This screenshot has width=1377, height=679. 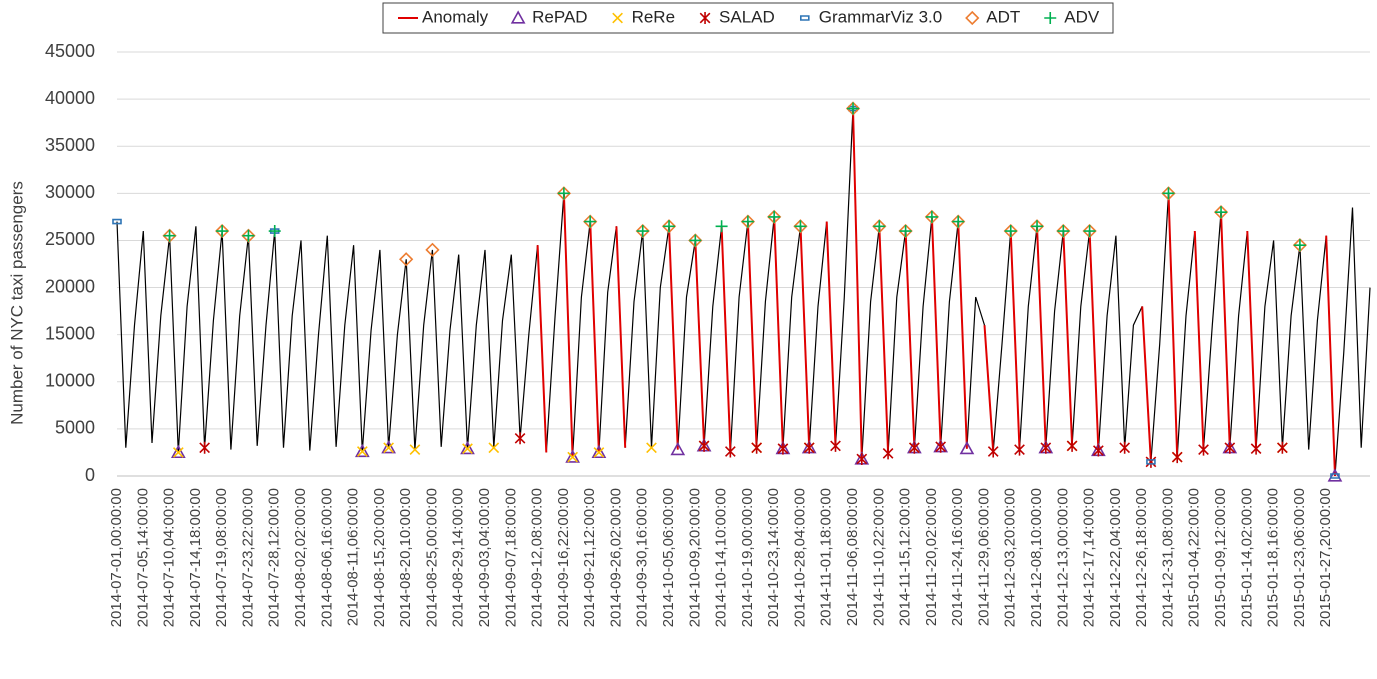 I want to click on x-tick-label: 2014-09-26,02:00:00, so click(x=615, y=557).